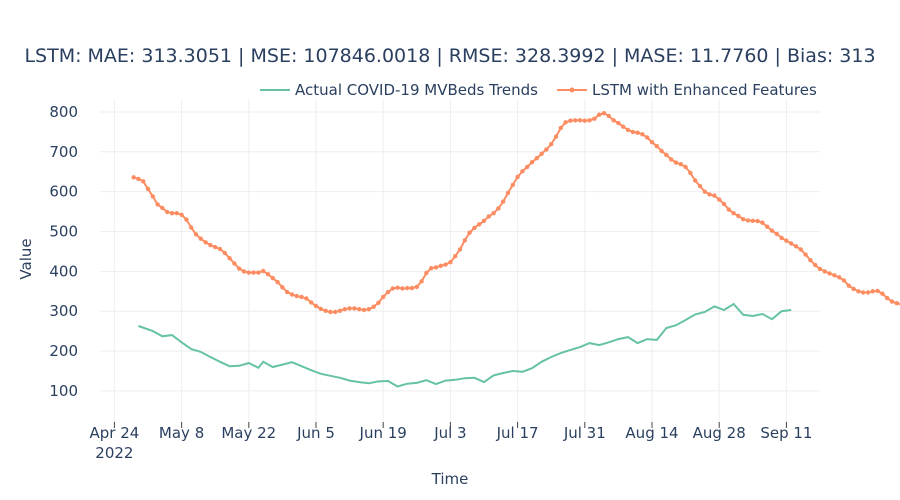 The height and width of the screenshot is (500, 900). Describe the element at coordinates (383, 433) in the screenshot. I see `x-tick-label: Jun 19` at that location.